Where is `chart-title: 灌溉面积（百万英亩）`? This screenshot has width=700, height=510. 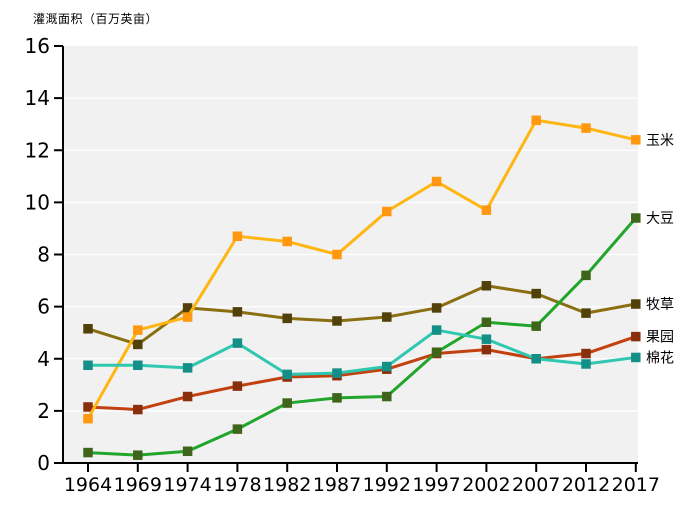 chart-title: 灌溉面积（百万英亩） is located at coordinates (96, 19).